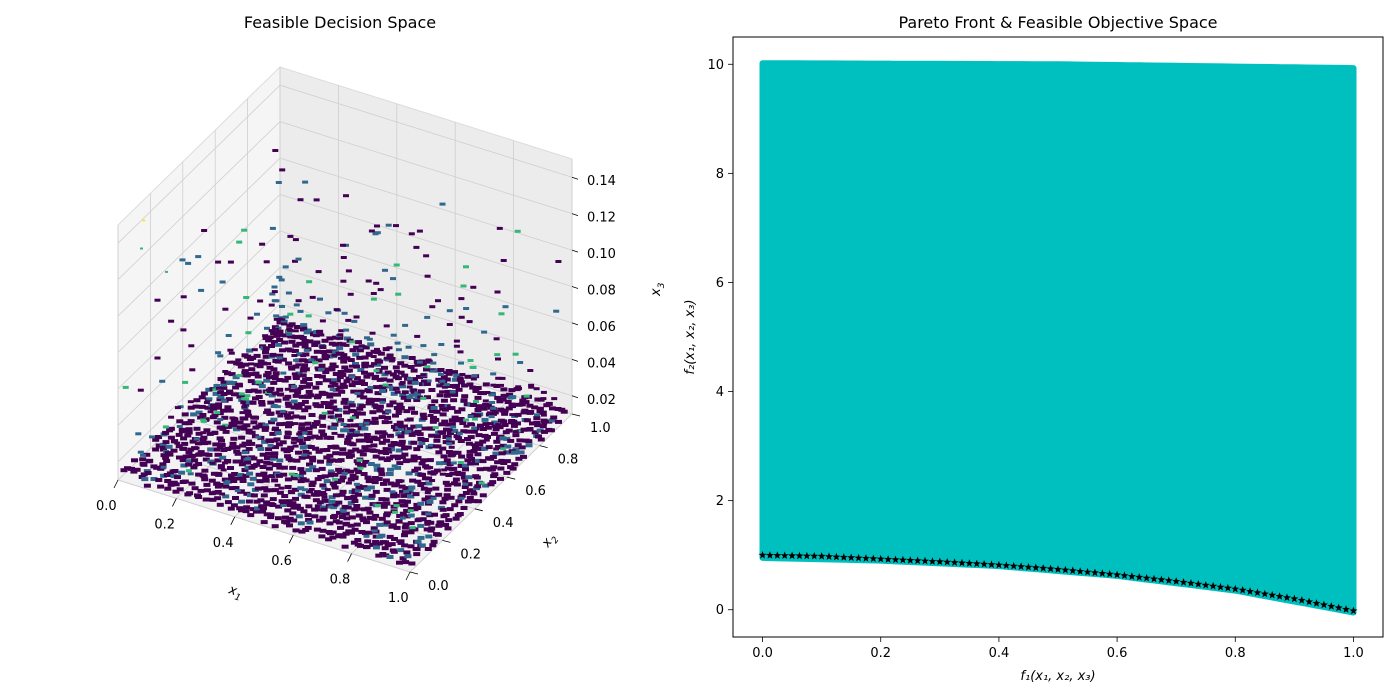 The image size is (1400, 700). I want to click on grid-line, so click(345, 200).